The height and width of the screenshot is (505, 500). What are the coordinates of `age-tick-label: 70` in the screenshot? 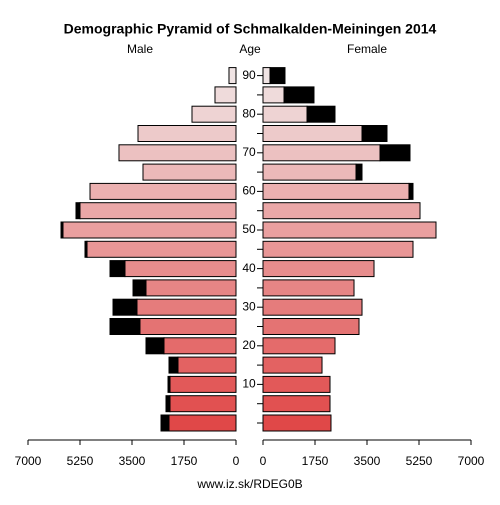 It's located at (249, 152).